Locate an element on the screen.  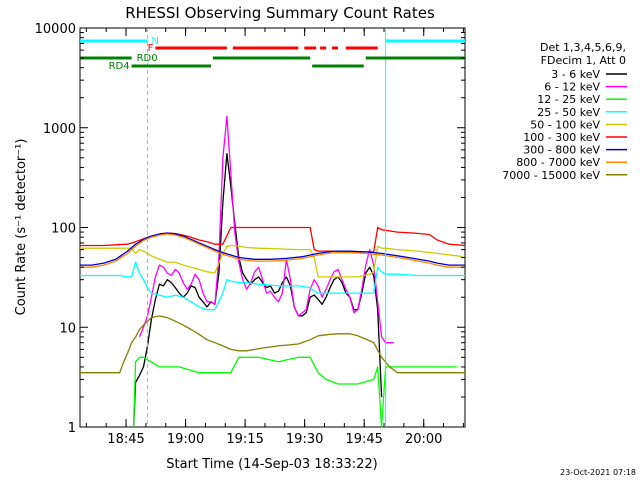
x-tick-label-1: 19:00 is located at coordinates (185, 439).